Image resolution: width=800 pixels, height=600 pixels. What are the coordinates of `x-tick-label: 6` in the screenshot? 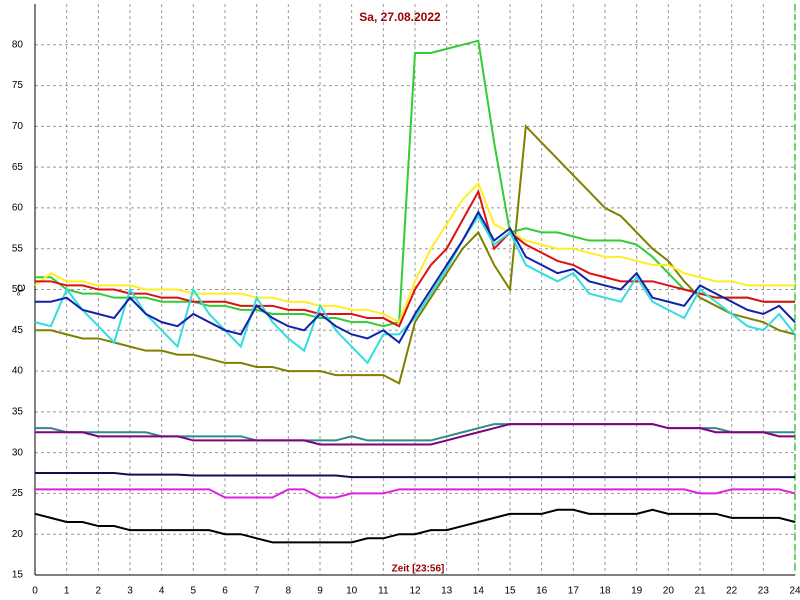 It's located at (225, 591).